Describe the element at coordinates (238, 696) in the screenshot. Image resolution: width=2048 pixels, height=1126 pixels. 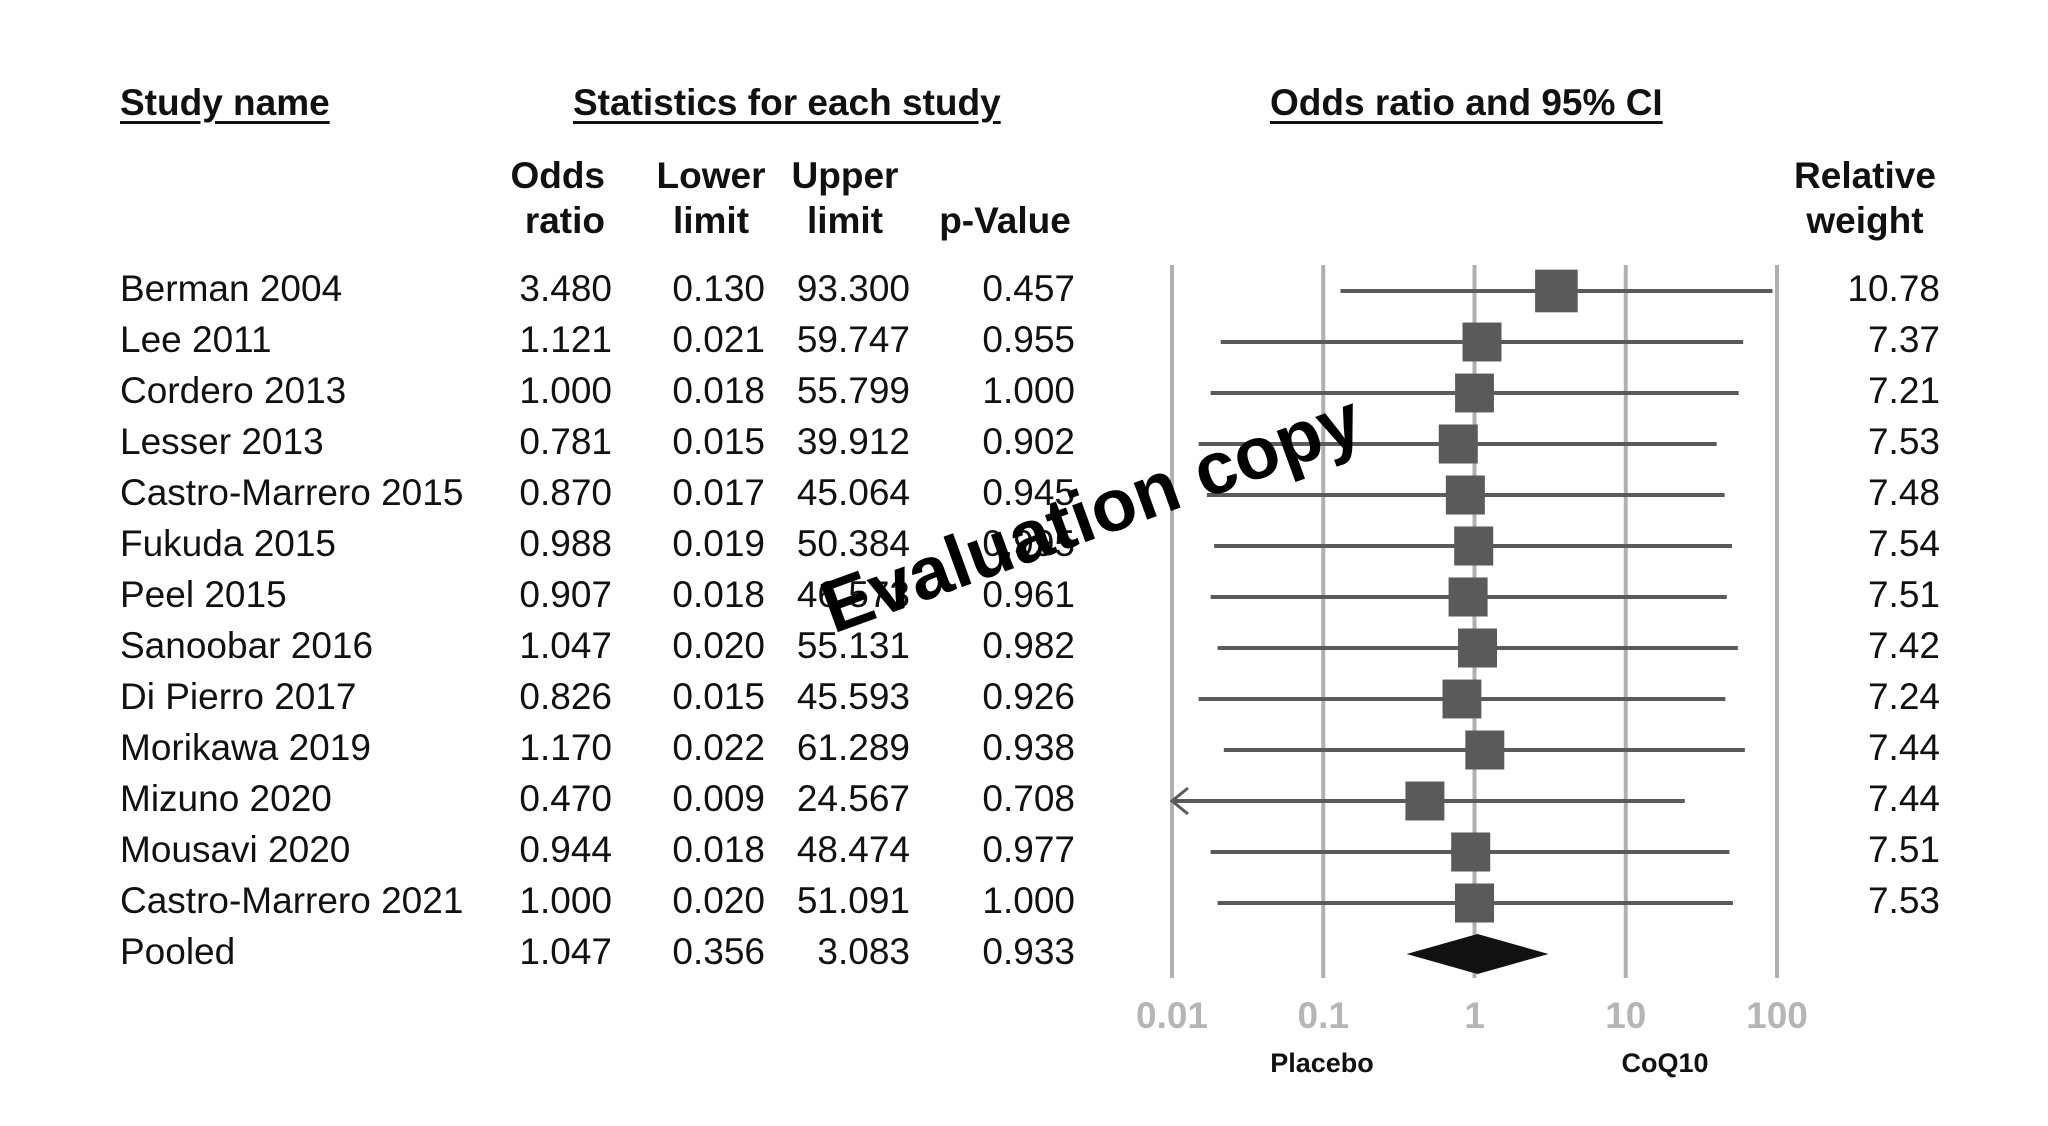
I see `study-name: Di Pierro 2017` at that location.